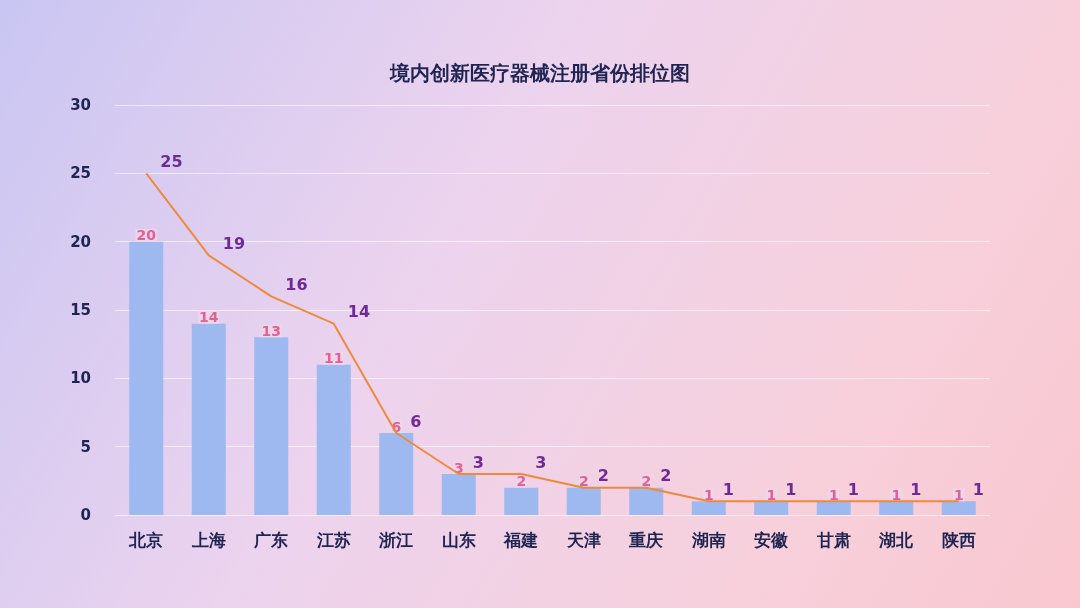 The height and width of the screenshot is (608, 1080). What do you see at coordinates (334, 358) in the screenshot?
I see `data-label: 11` at bounding box center [334, 358].